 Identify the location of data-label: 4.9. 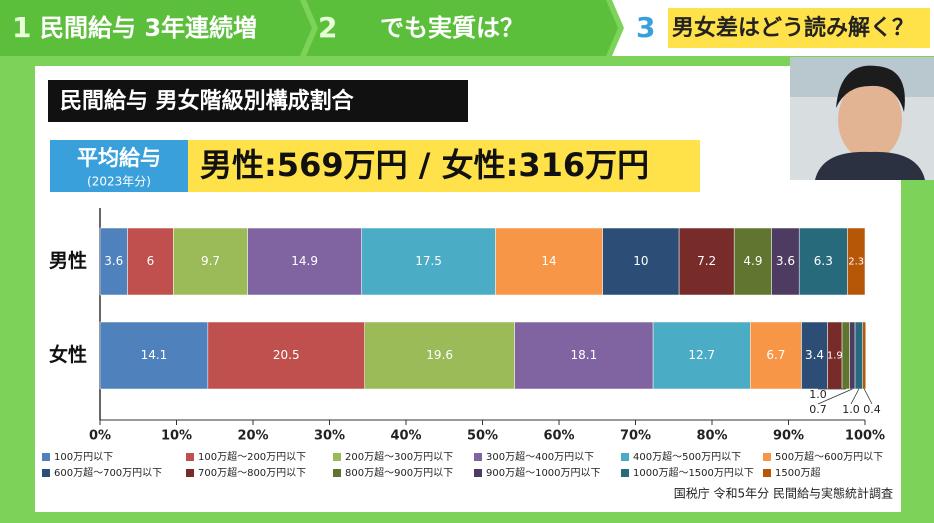
(752, 261).